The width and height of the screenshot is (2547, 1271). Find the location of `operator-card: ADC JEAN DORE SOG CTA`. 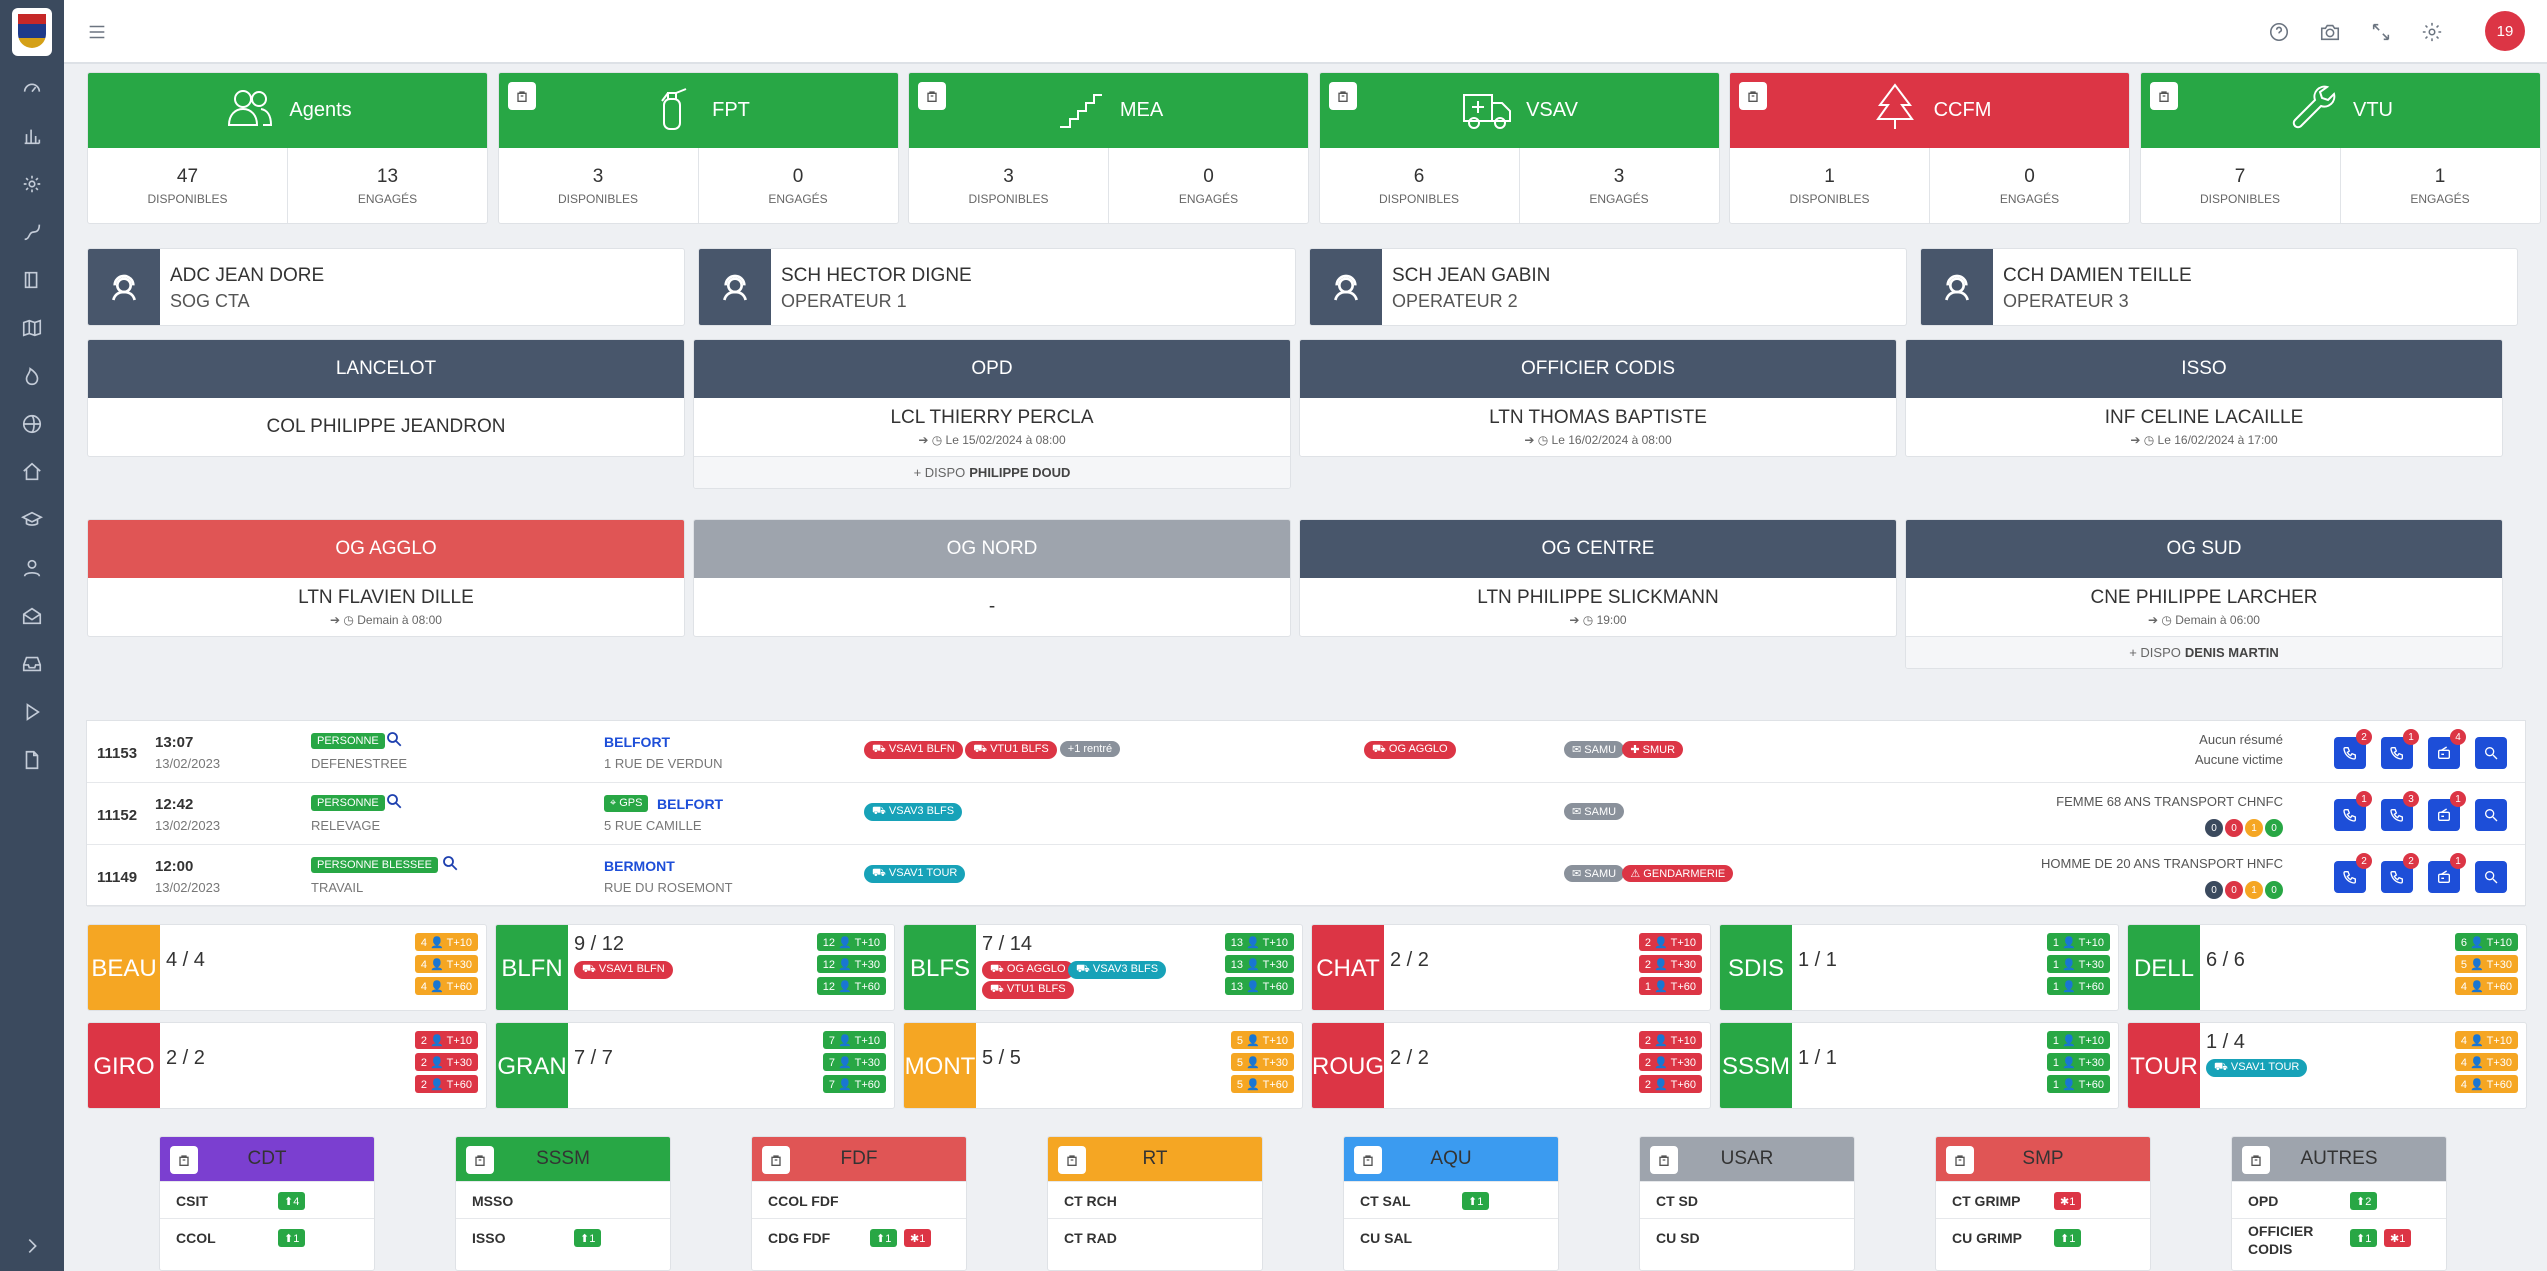

operator-card: ADC JEAN DORE SOG CTA is located at coordinates (386, 287).